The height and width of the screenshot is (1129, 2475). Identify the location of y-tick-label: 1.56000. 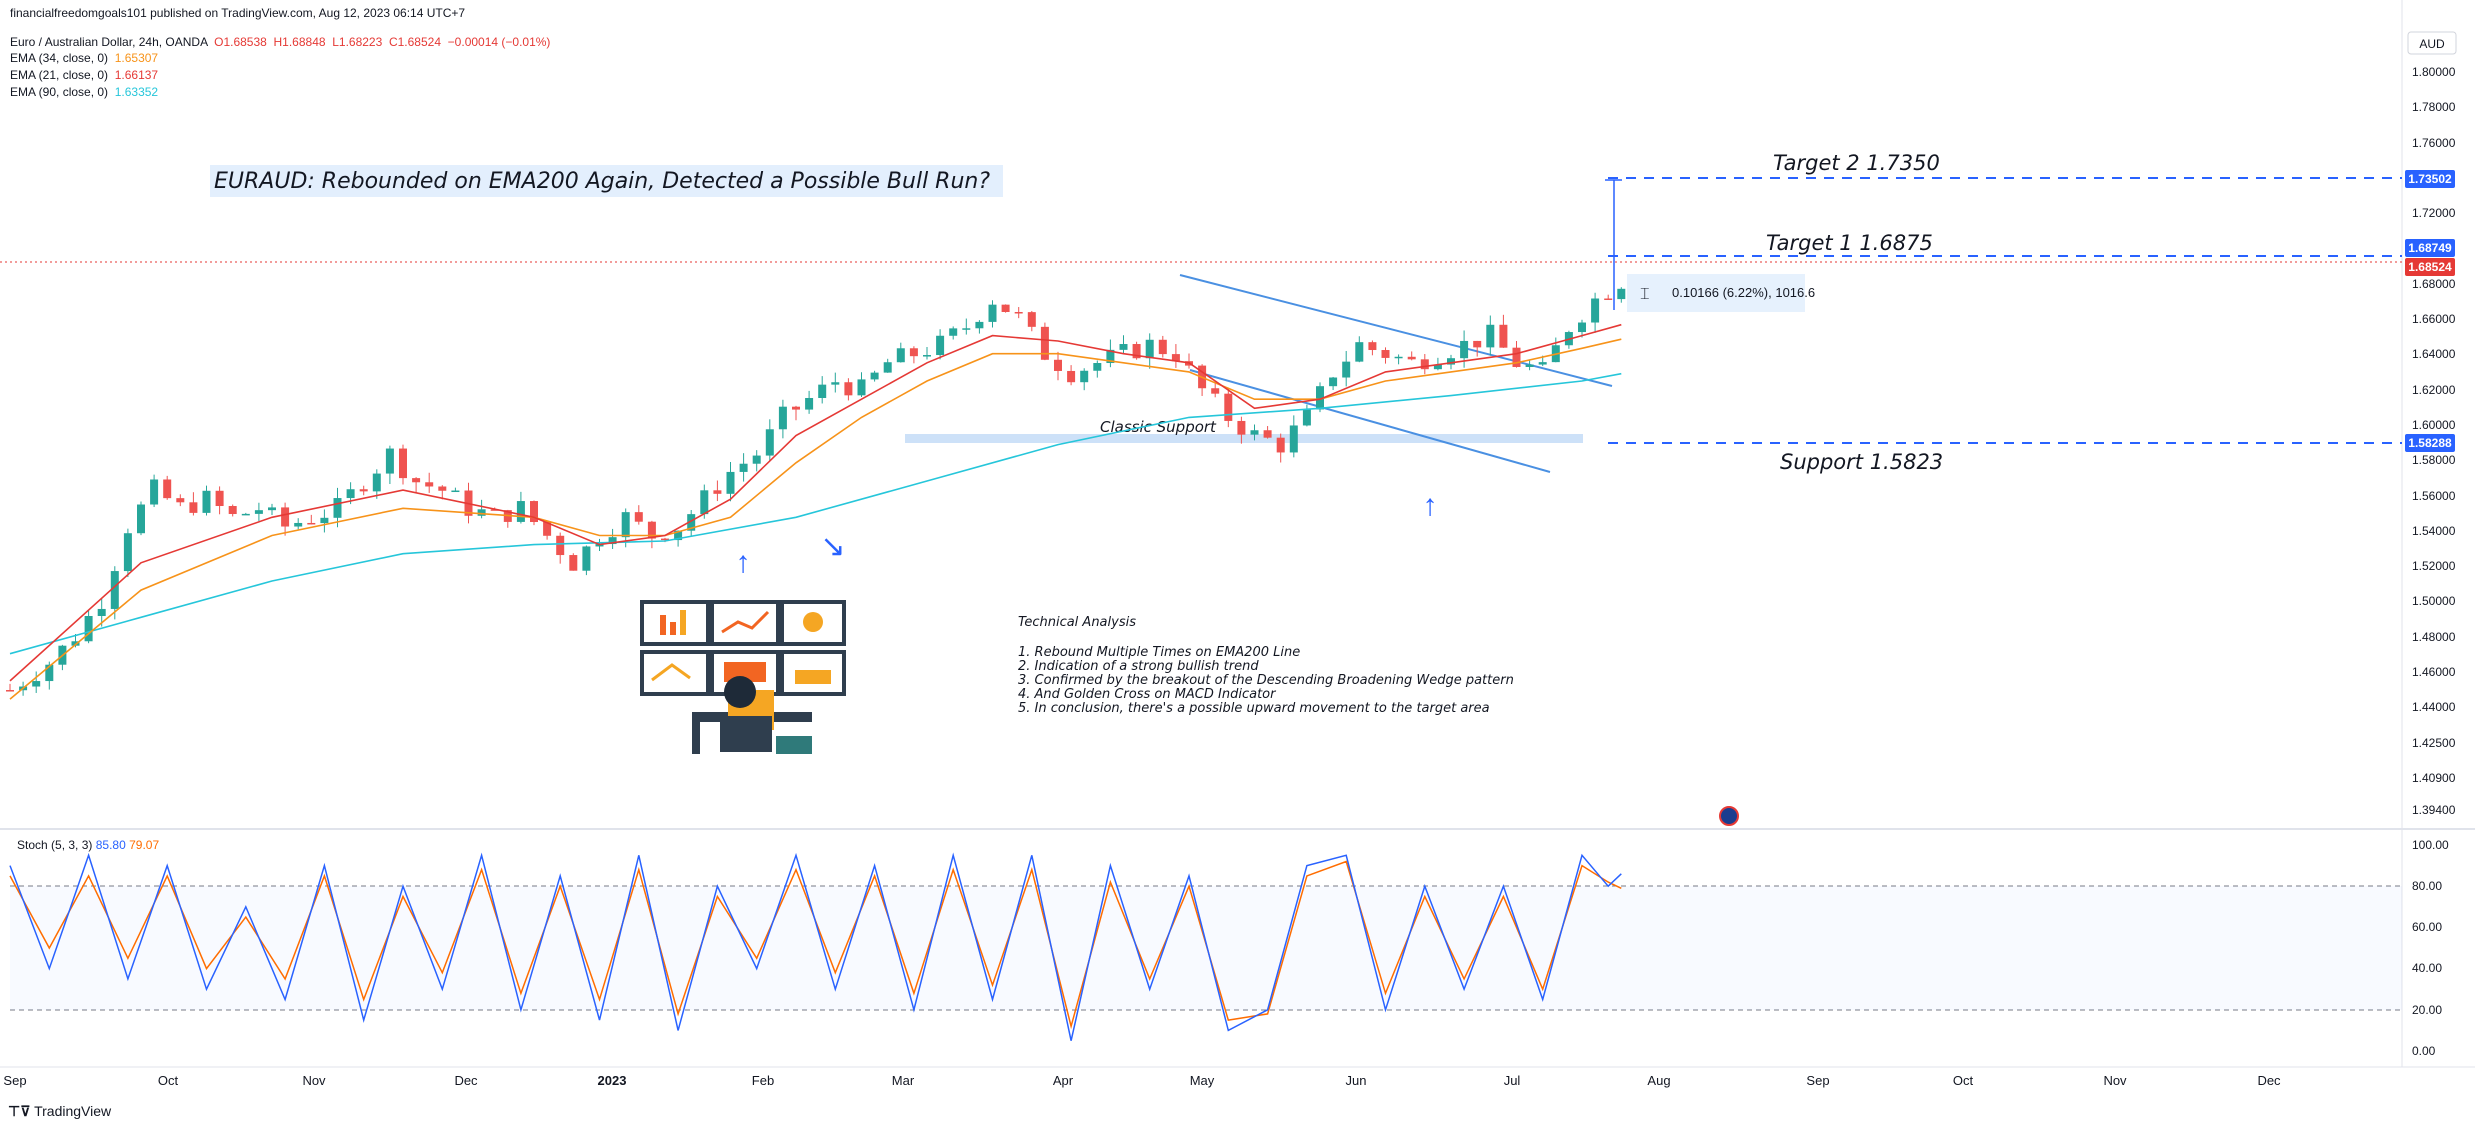
(2434, 496).